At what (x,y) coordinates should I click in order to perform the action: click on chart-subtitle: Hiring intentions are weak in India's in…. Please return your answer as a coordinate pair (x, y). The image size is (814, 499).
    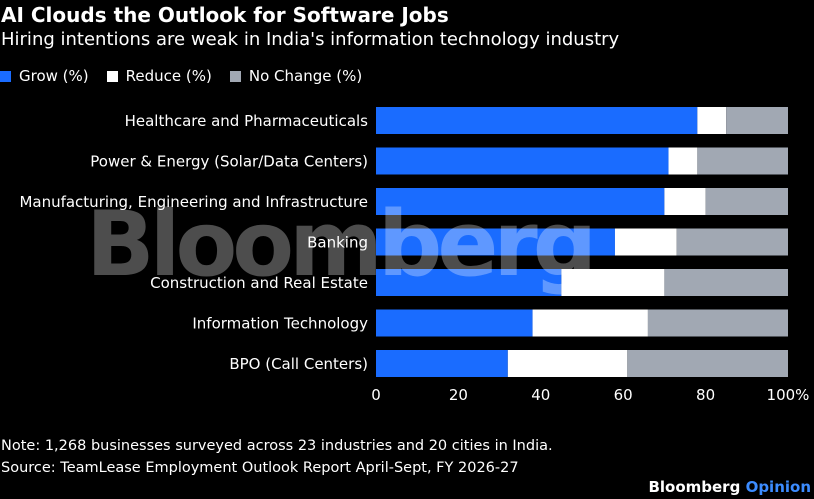
    Looking at the image, I should click on (310, 39).